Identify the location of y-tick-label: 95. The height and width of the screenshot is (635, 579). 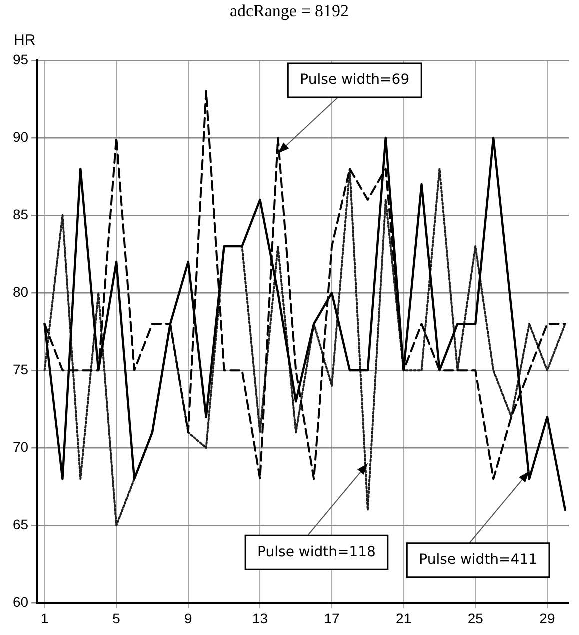
(20, 59).